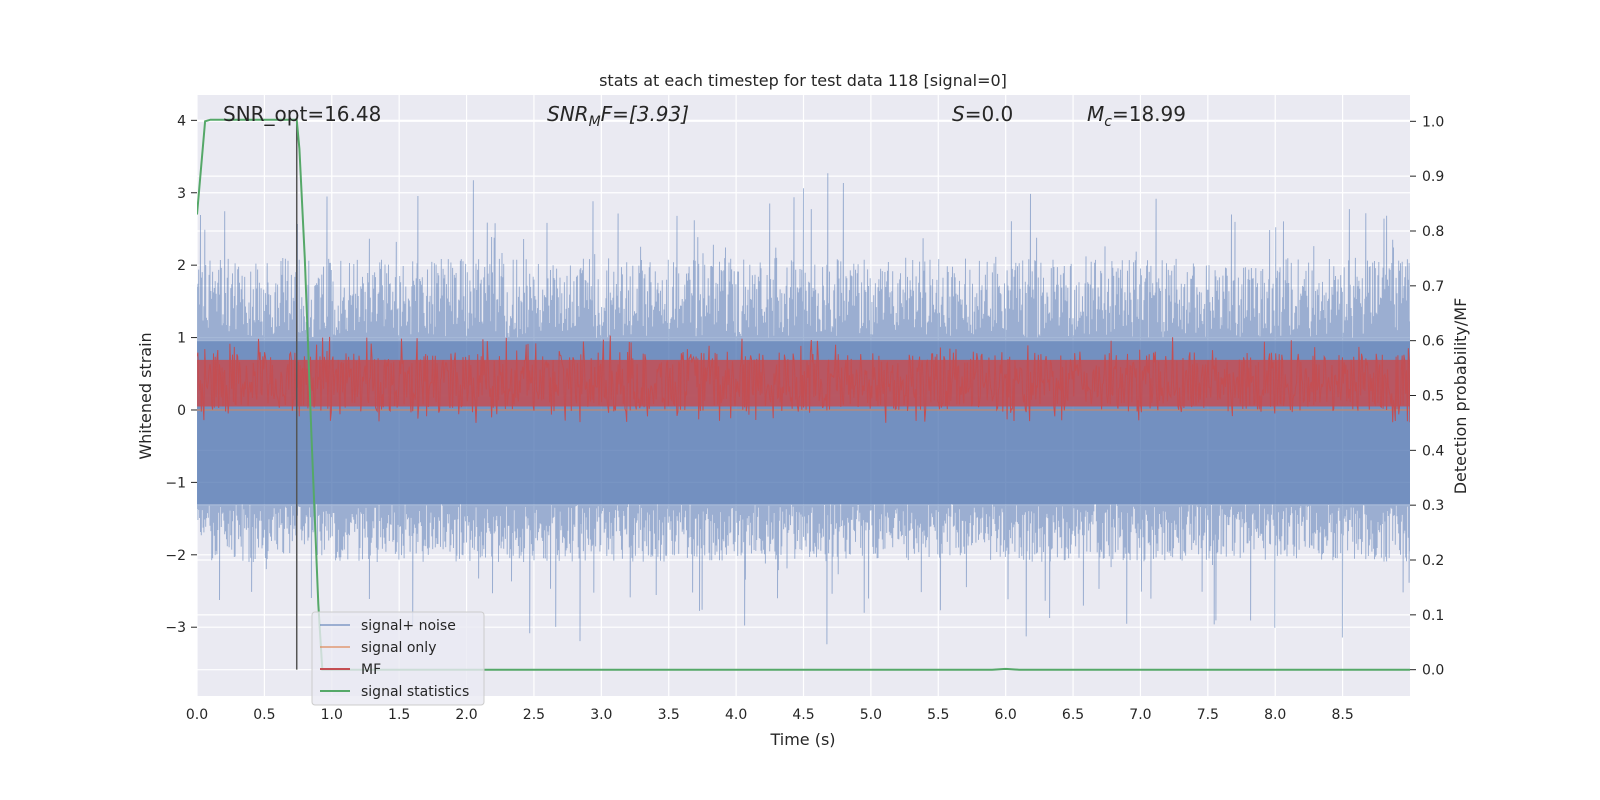 This screenshot has height=800, width=1600. Describe the element at coordinates (371, 670) in the screenshot. I see `legend-label-mf: MF` at that location.